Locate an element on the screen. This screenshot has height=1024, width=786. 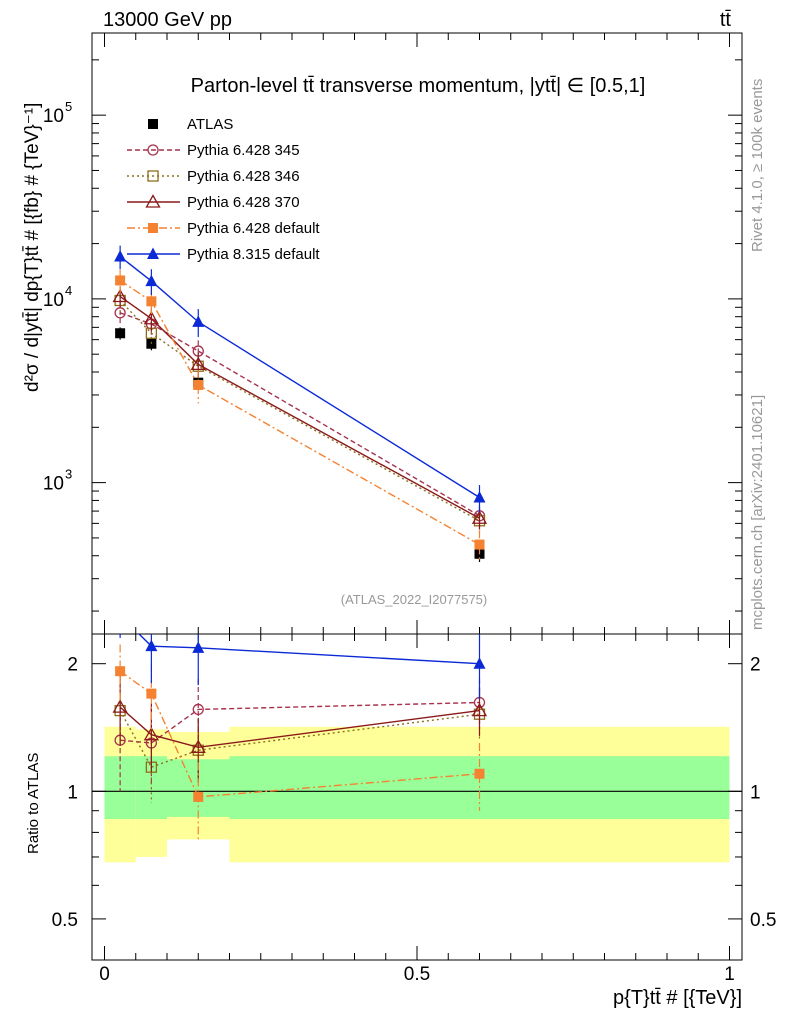
ratio-y-tick-label-right: 0.5 is located at coordinates (763, 920).